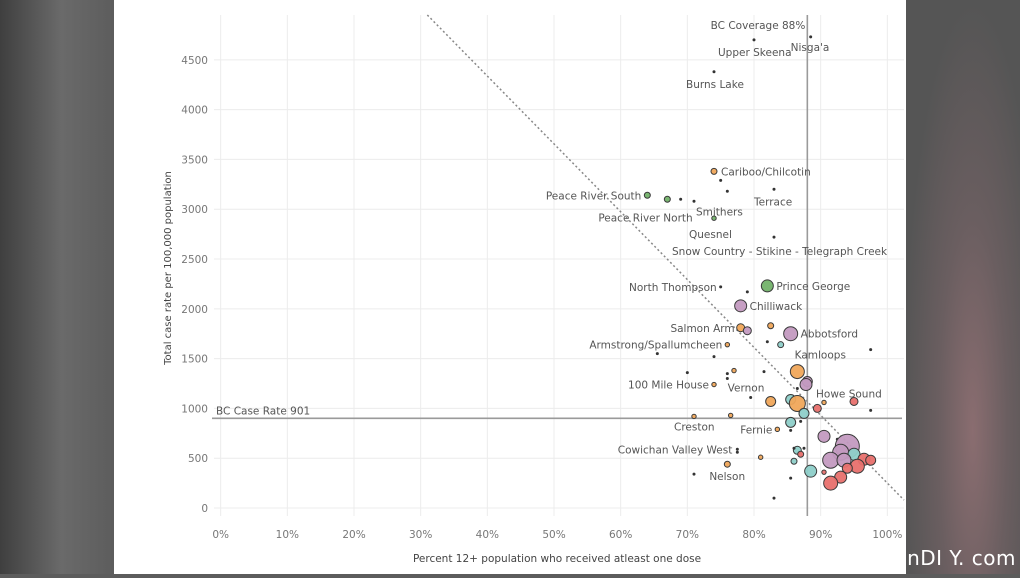  What do you see at coordinates (655, 346) in the screenshot?
I see `point-label: Armstrong/Spallumcheen` at bounding box center [655, 346].